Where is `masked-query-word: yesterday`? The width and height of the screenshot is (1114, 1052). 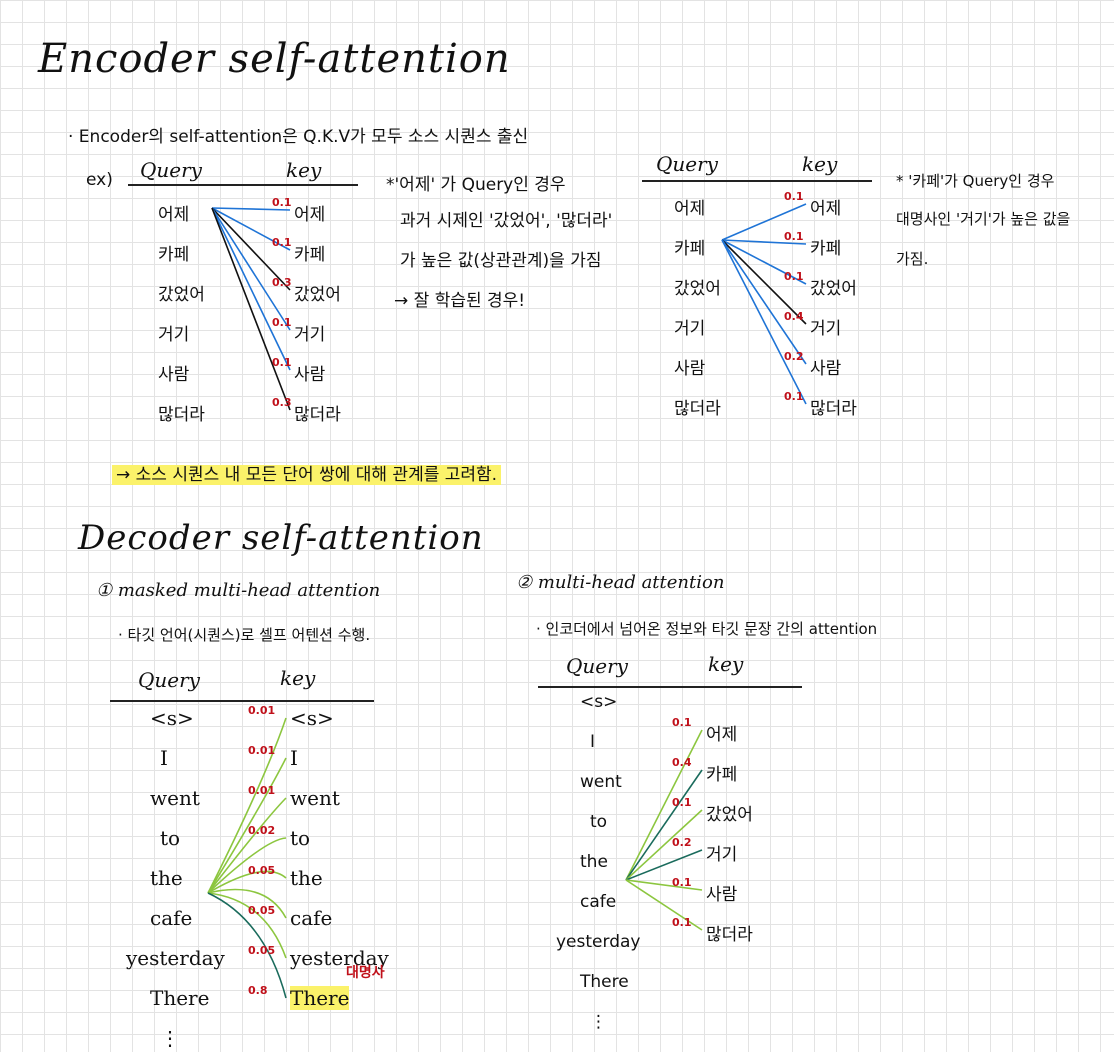
masked-query-word: yesterday is located at coordinates (175, 958).